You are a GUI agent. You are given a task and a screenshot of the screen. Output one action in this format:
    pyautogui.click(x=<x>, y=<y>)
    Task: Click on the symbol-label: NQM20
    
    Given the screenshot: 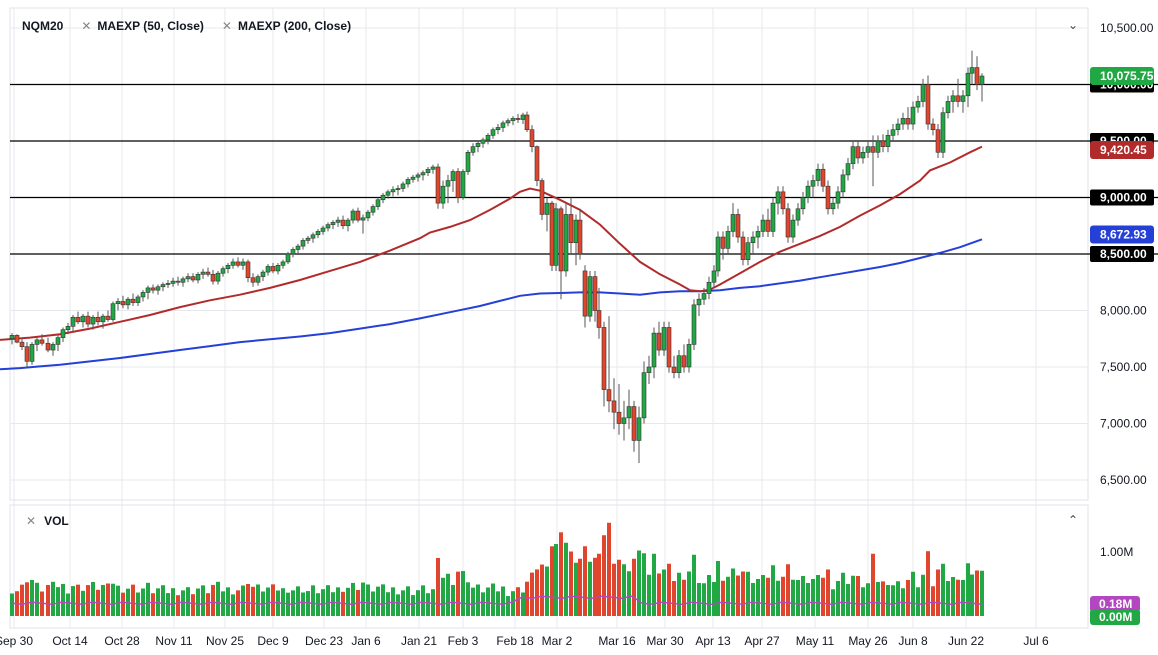 What is the action you would take?
    pyautogui.click(x=43, y=26)
    